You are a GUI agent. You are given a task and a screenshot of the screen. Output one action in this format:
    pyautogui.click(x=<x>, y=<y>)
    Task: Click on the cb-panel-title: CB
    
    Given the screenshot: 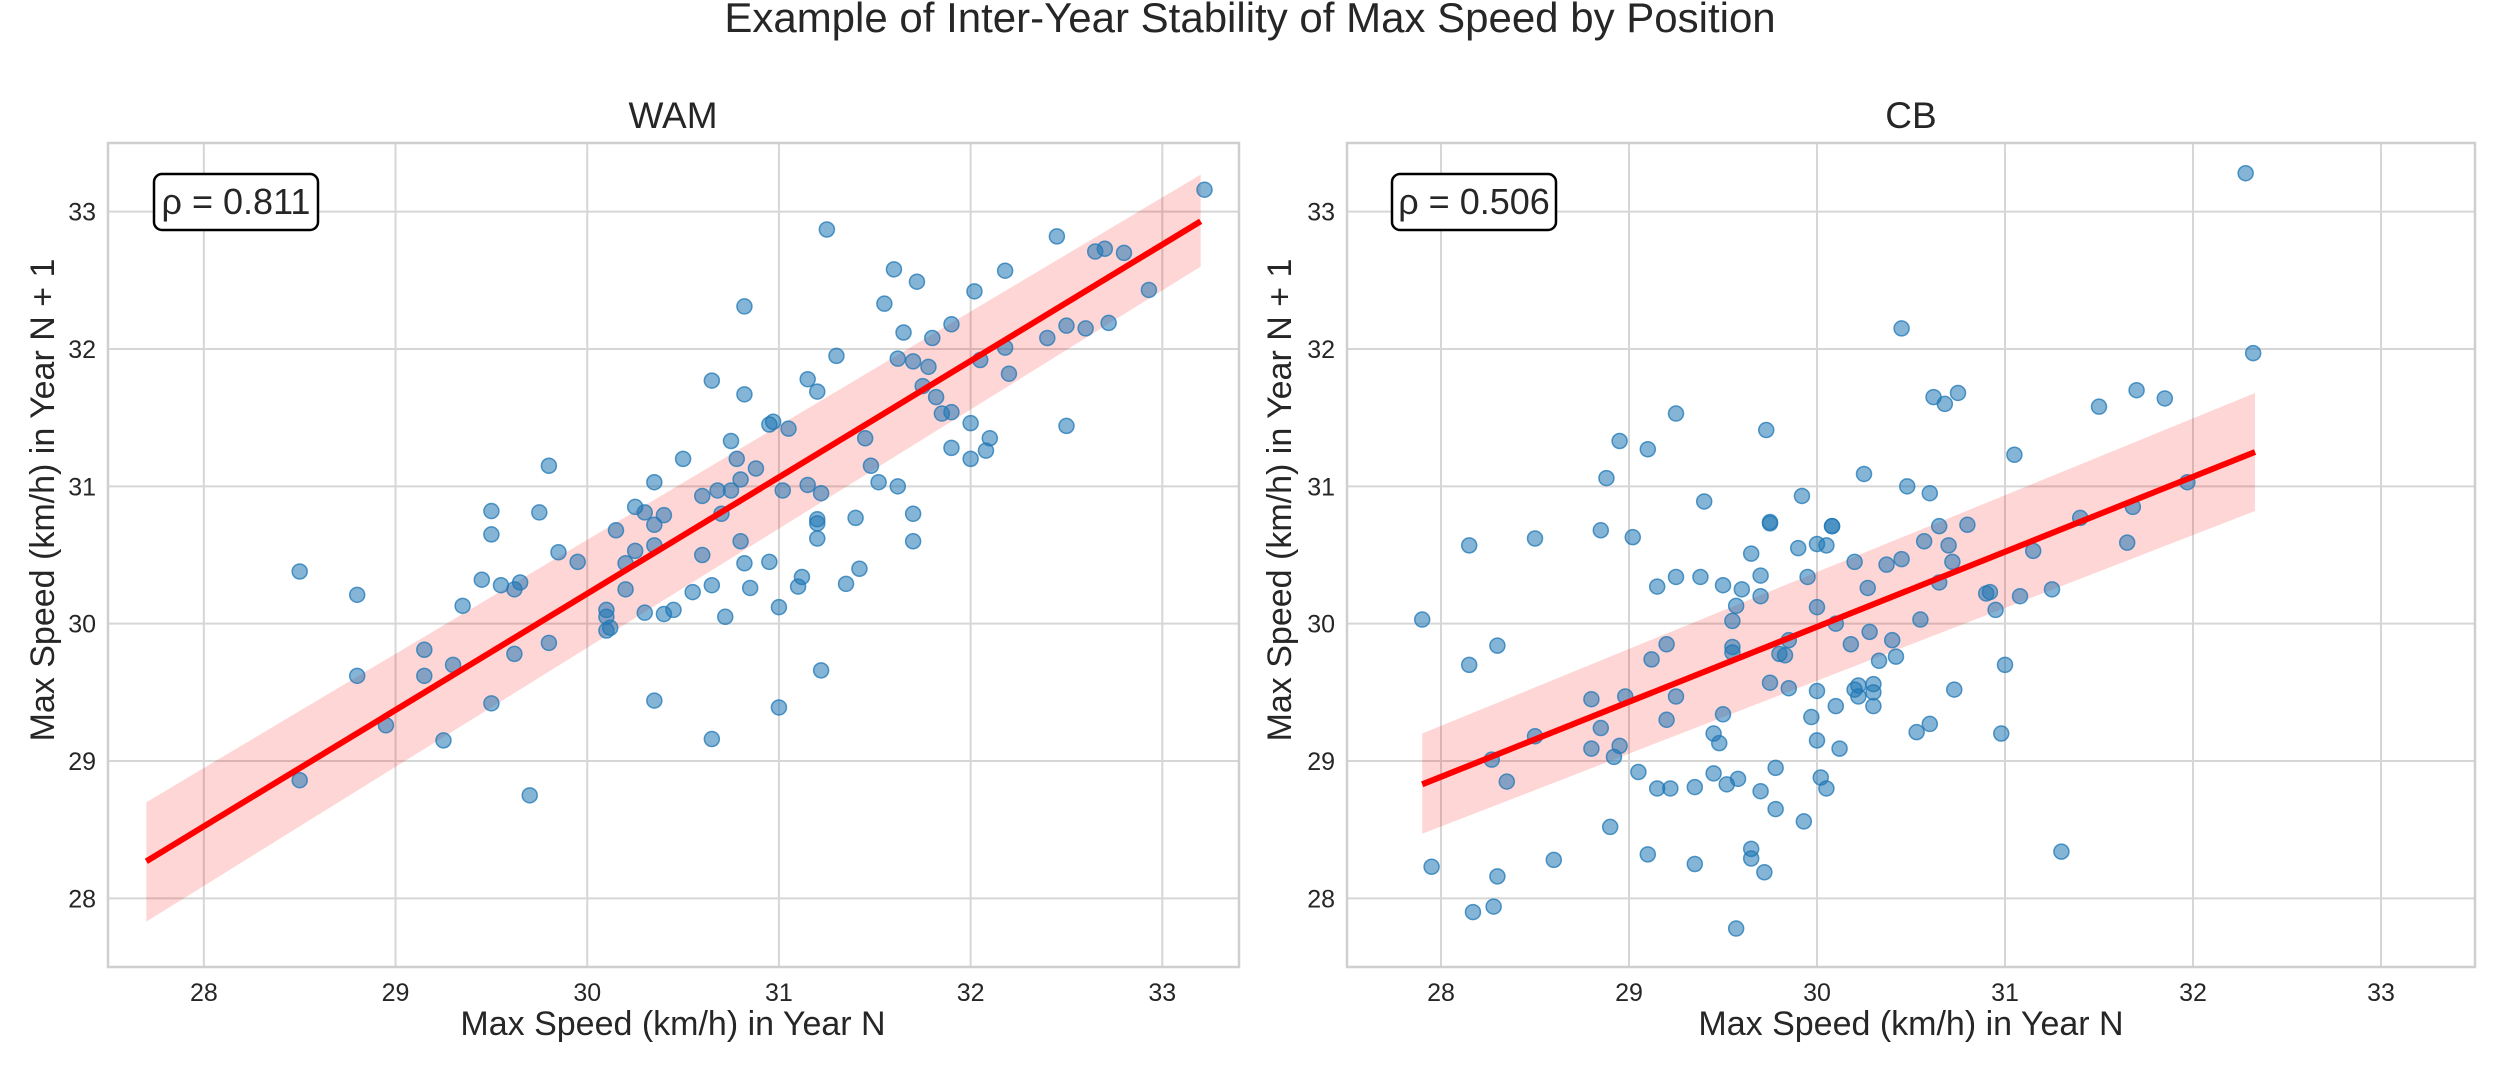 What is the action you would take?
    pyautogui.click(x=1910, y=115)
    